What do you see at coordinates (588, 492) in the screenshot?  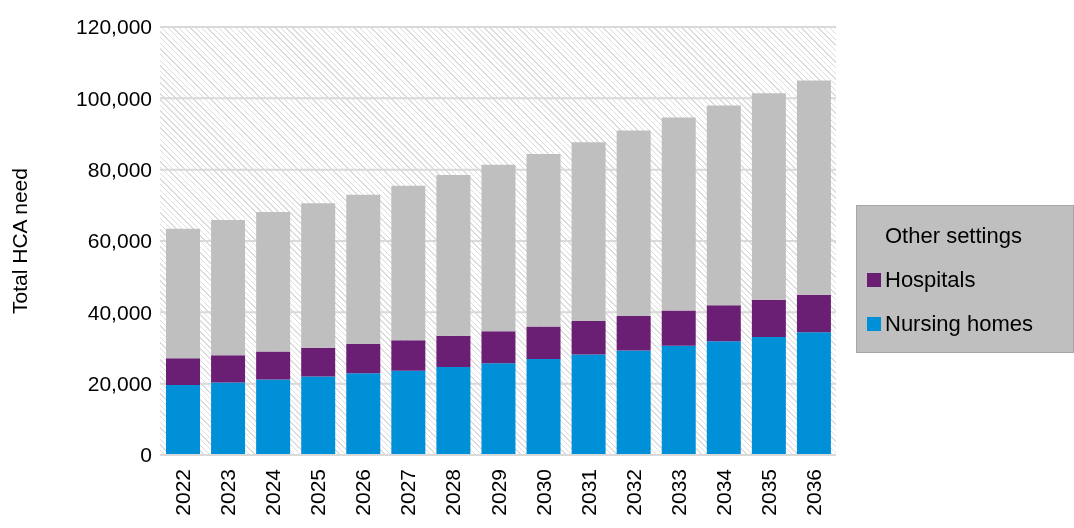 I see `x-tick-label: 2031` at bounding box center [588, 492].